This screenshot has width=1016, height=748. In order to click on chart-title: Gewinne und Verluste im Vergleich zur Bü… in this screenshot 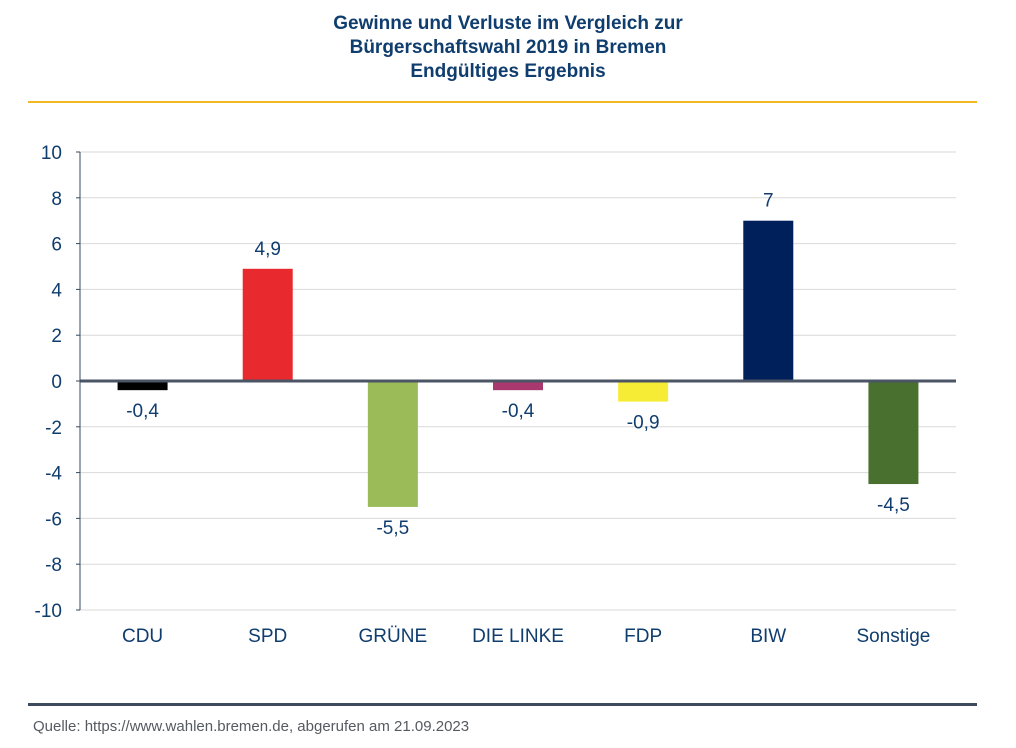, I will do `click(508, 48)`.